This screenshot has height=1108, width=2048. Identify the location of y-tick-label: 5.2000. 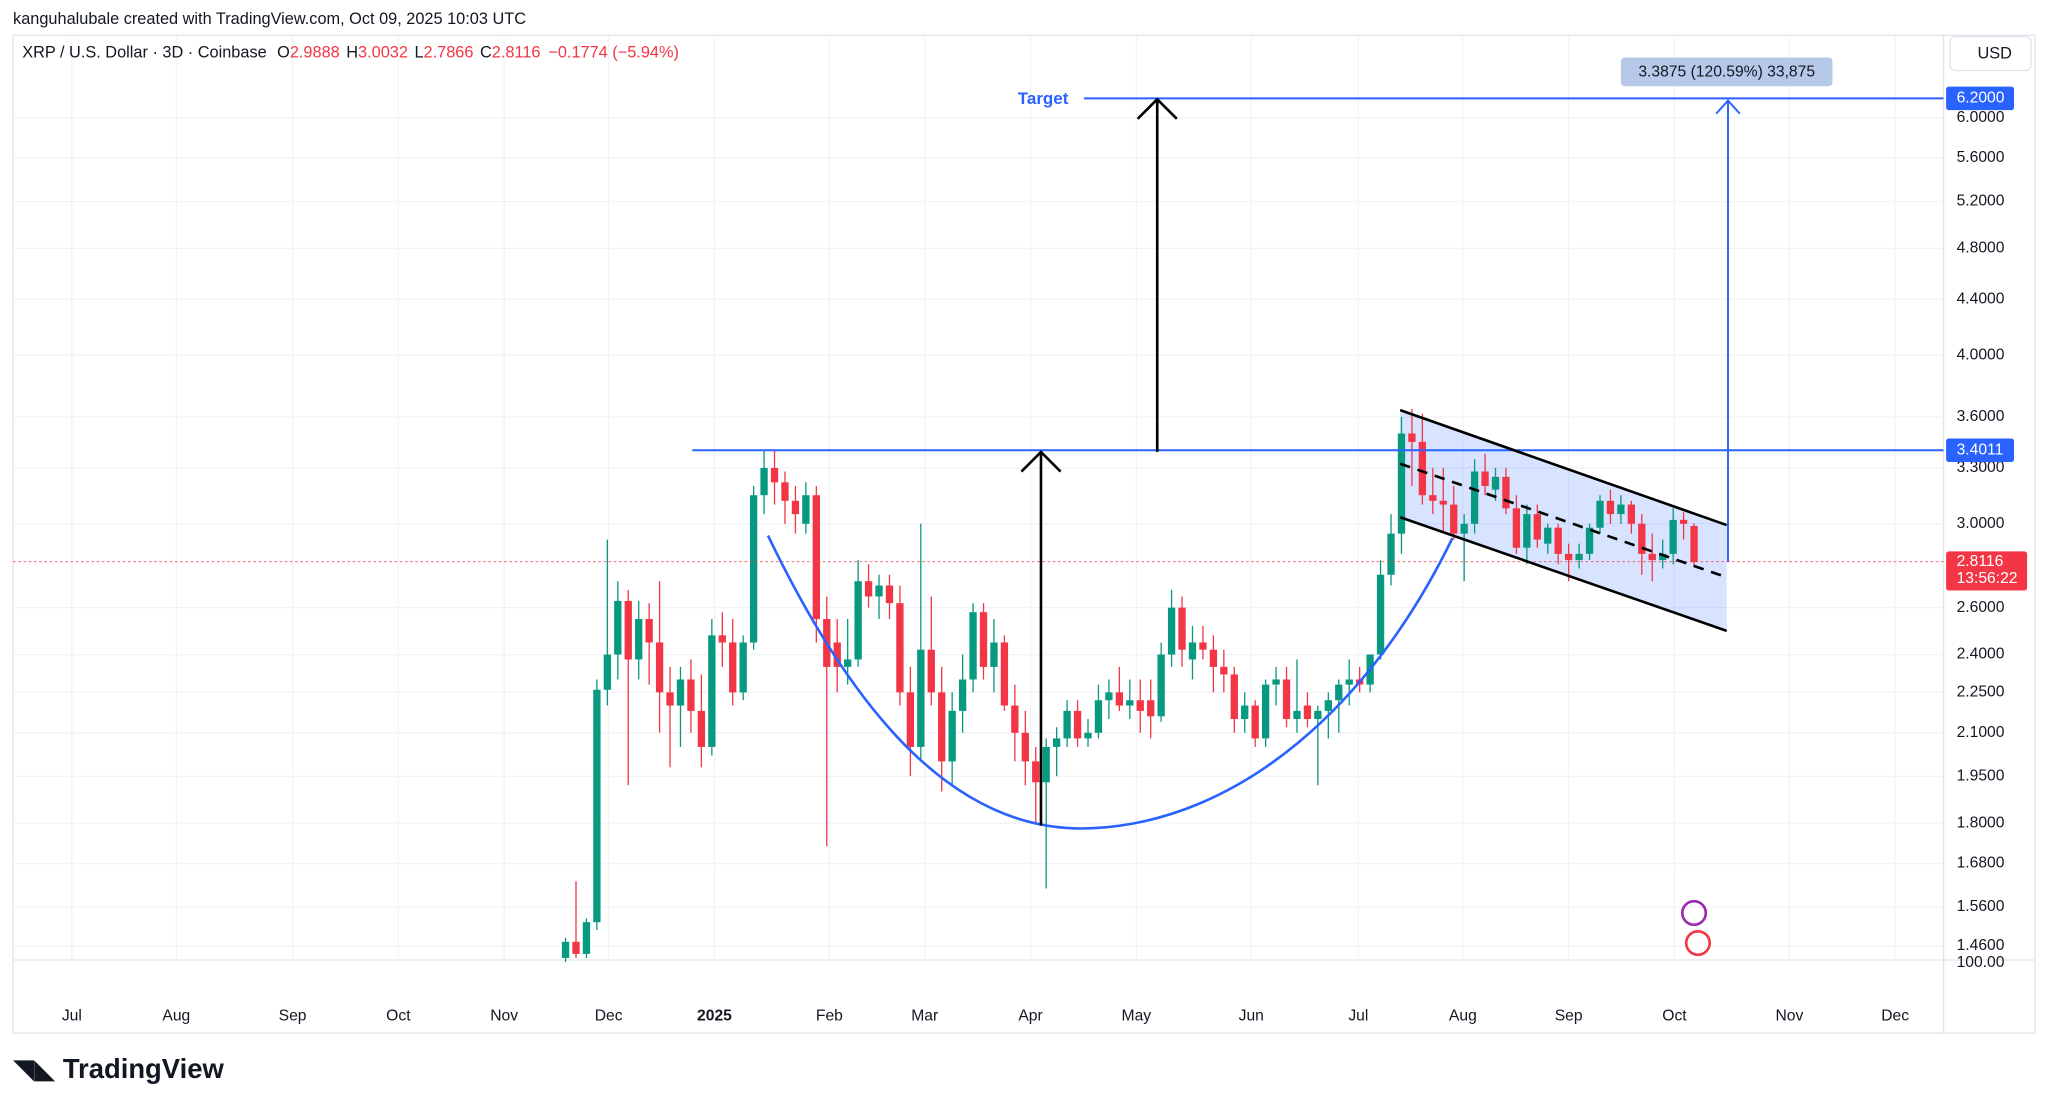
(1981, 201).